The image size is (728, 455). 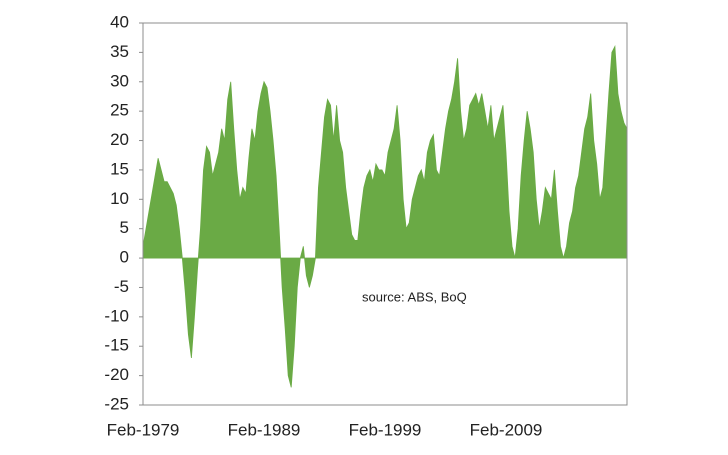 What do you see at coordinates (264, 429) in the screenshot?
I see `x-tick-label: Feb-1989` at bounding box center [264, 429].